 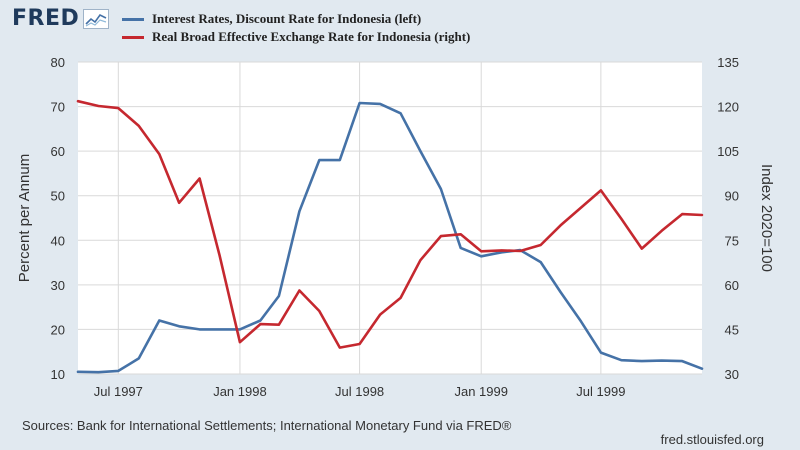 I want to click on legend-swatch-blue, so click(x=133, y=19).